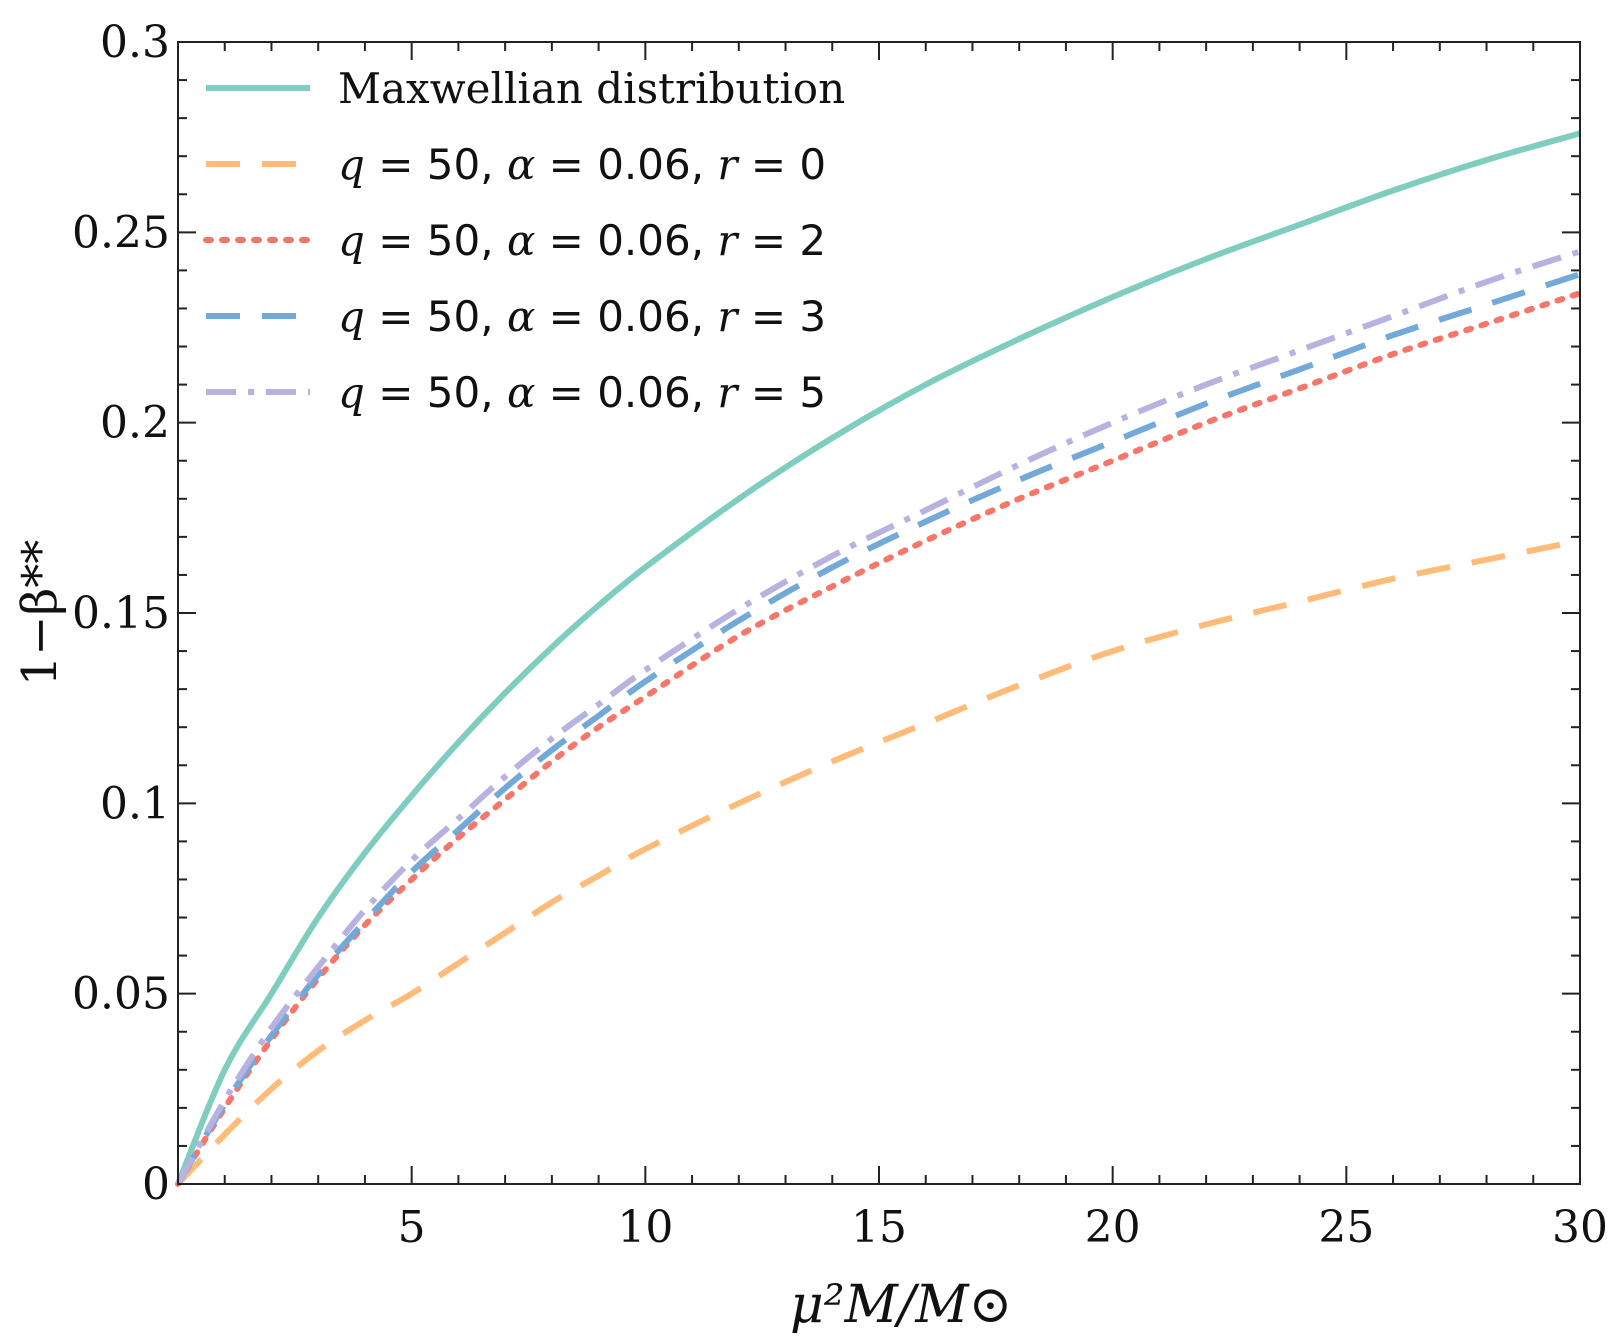  What do you see at coordinates (1113, 1227) in the screenshot?
I see `x-tick-label: 20` at bounding box center [1113, 1227].